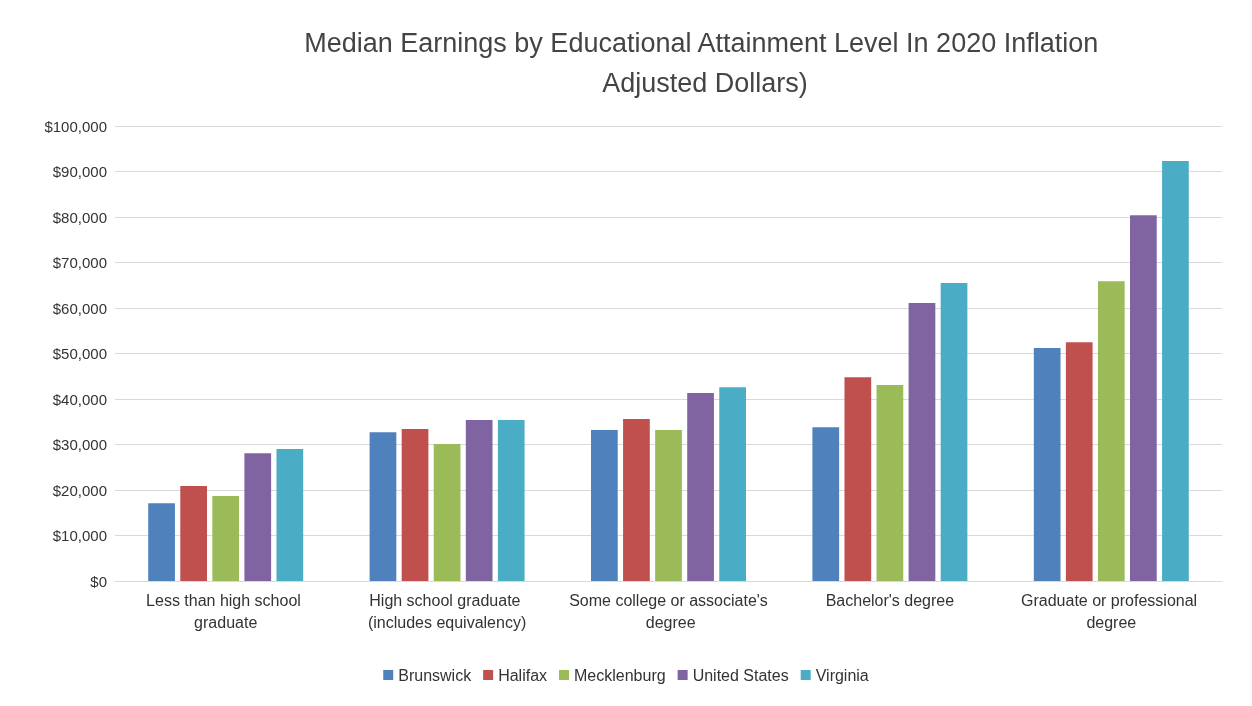 The image size is (1252, 706). What do you see at coordinates (740, 675) in the screenshot?
I see `legend-label: United States` at bounding box center [740, 675].